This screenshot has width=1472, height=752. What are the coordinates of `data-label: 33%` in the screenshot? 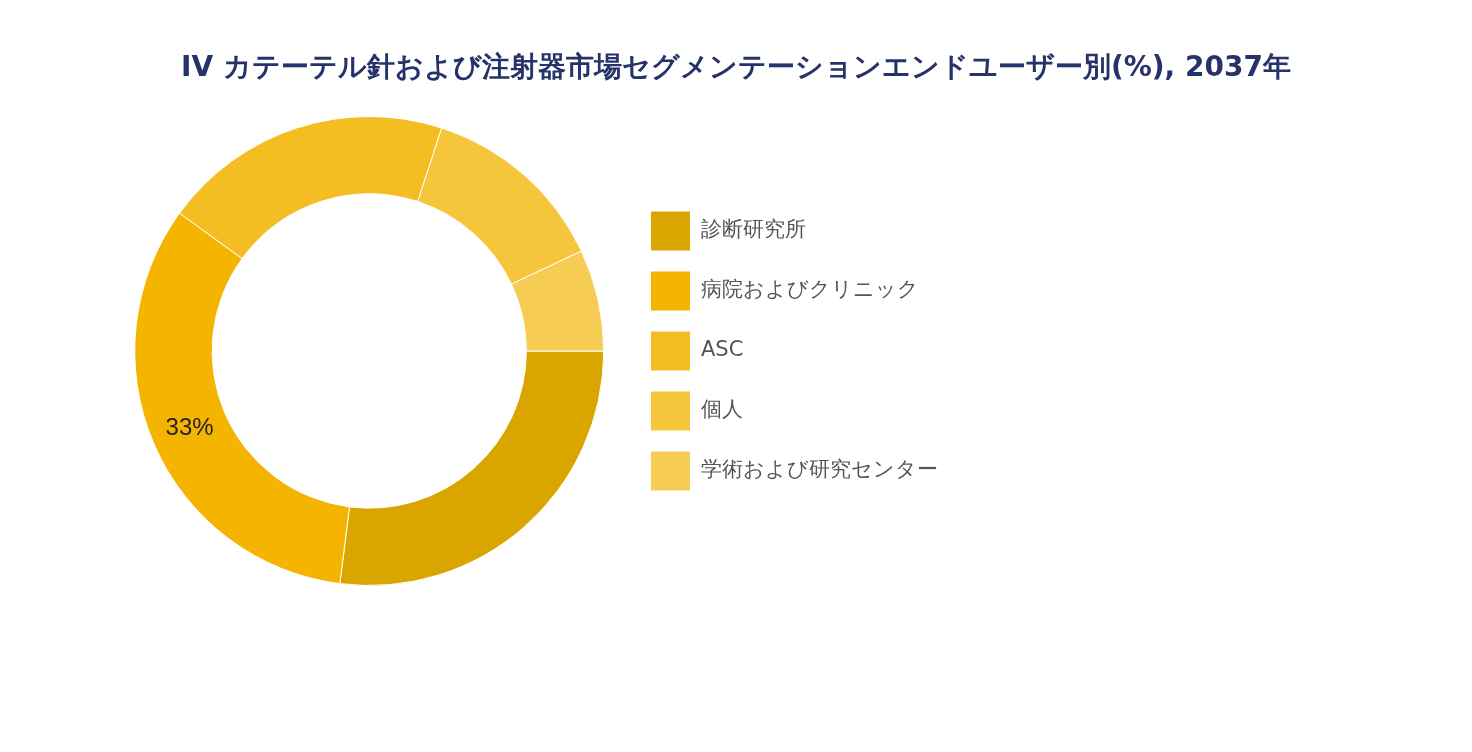 It's located at (189, 427).